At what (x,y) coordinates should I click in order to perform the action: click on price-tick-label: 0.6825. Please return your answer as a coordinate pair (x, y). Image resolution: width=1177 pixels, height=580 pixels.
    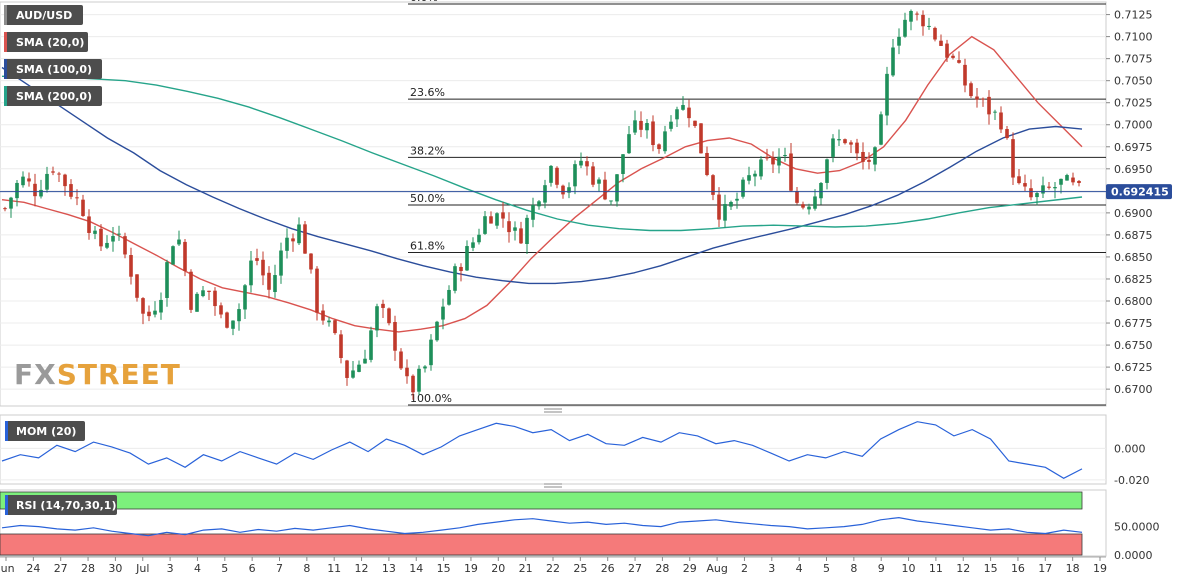
    Looking at the image, I should click on (1133, 279).